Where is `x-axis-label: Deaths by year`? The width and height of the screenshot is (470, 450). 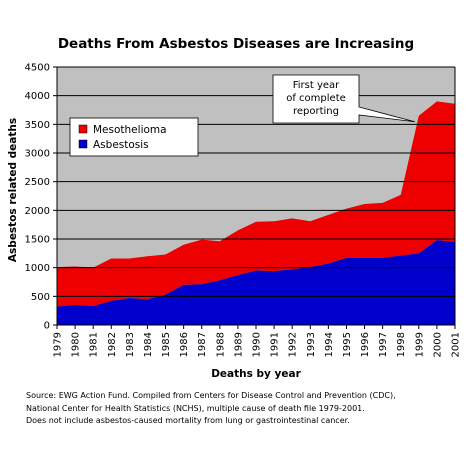 x-axis-label: Deaths by year is located at coordinates (256, 374).